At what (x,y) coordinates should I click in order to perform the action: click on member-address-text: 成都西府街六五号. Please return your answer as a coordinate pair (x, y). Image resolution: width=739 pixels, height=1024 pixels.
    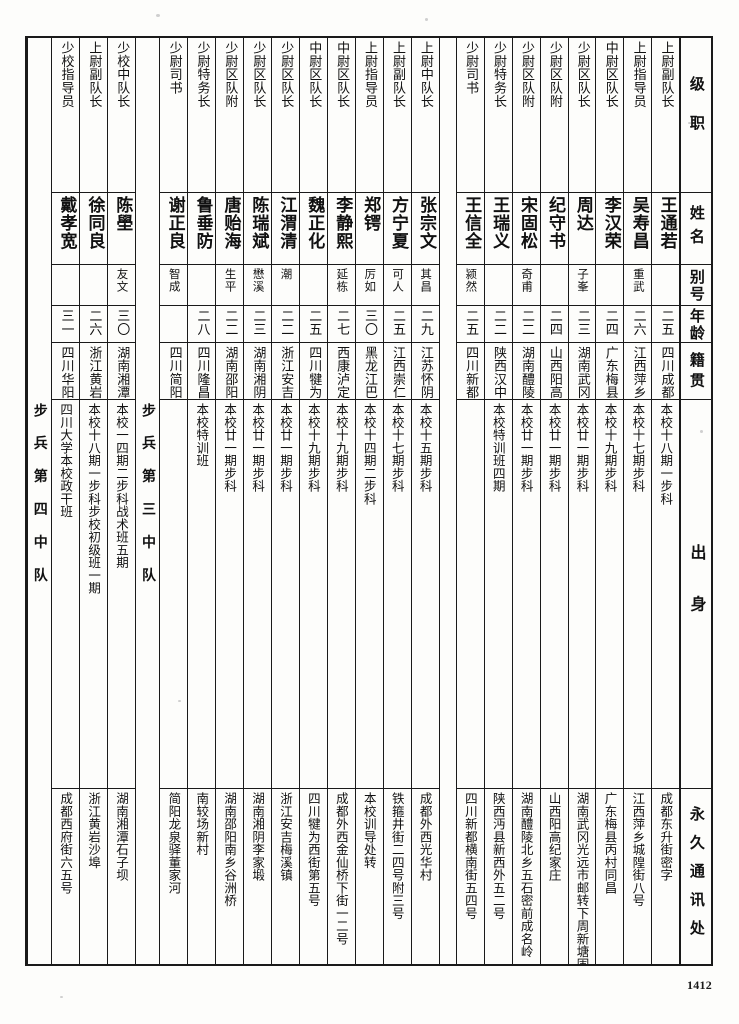
    Looking at the image, I should click on (66, 843).